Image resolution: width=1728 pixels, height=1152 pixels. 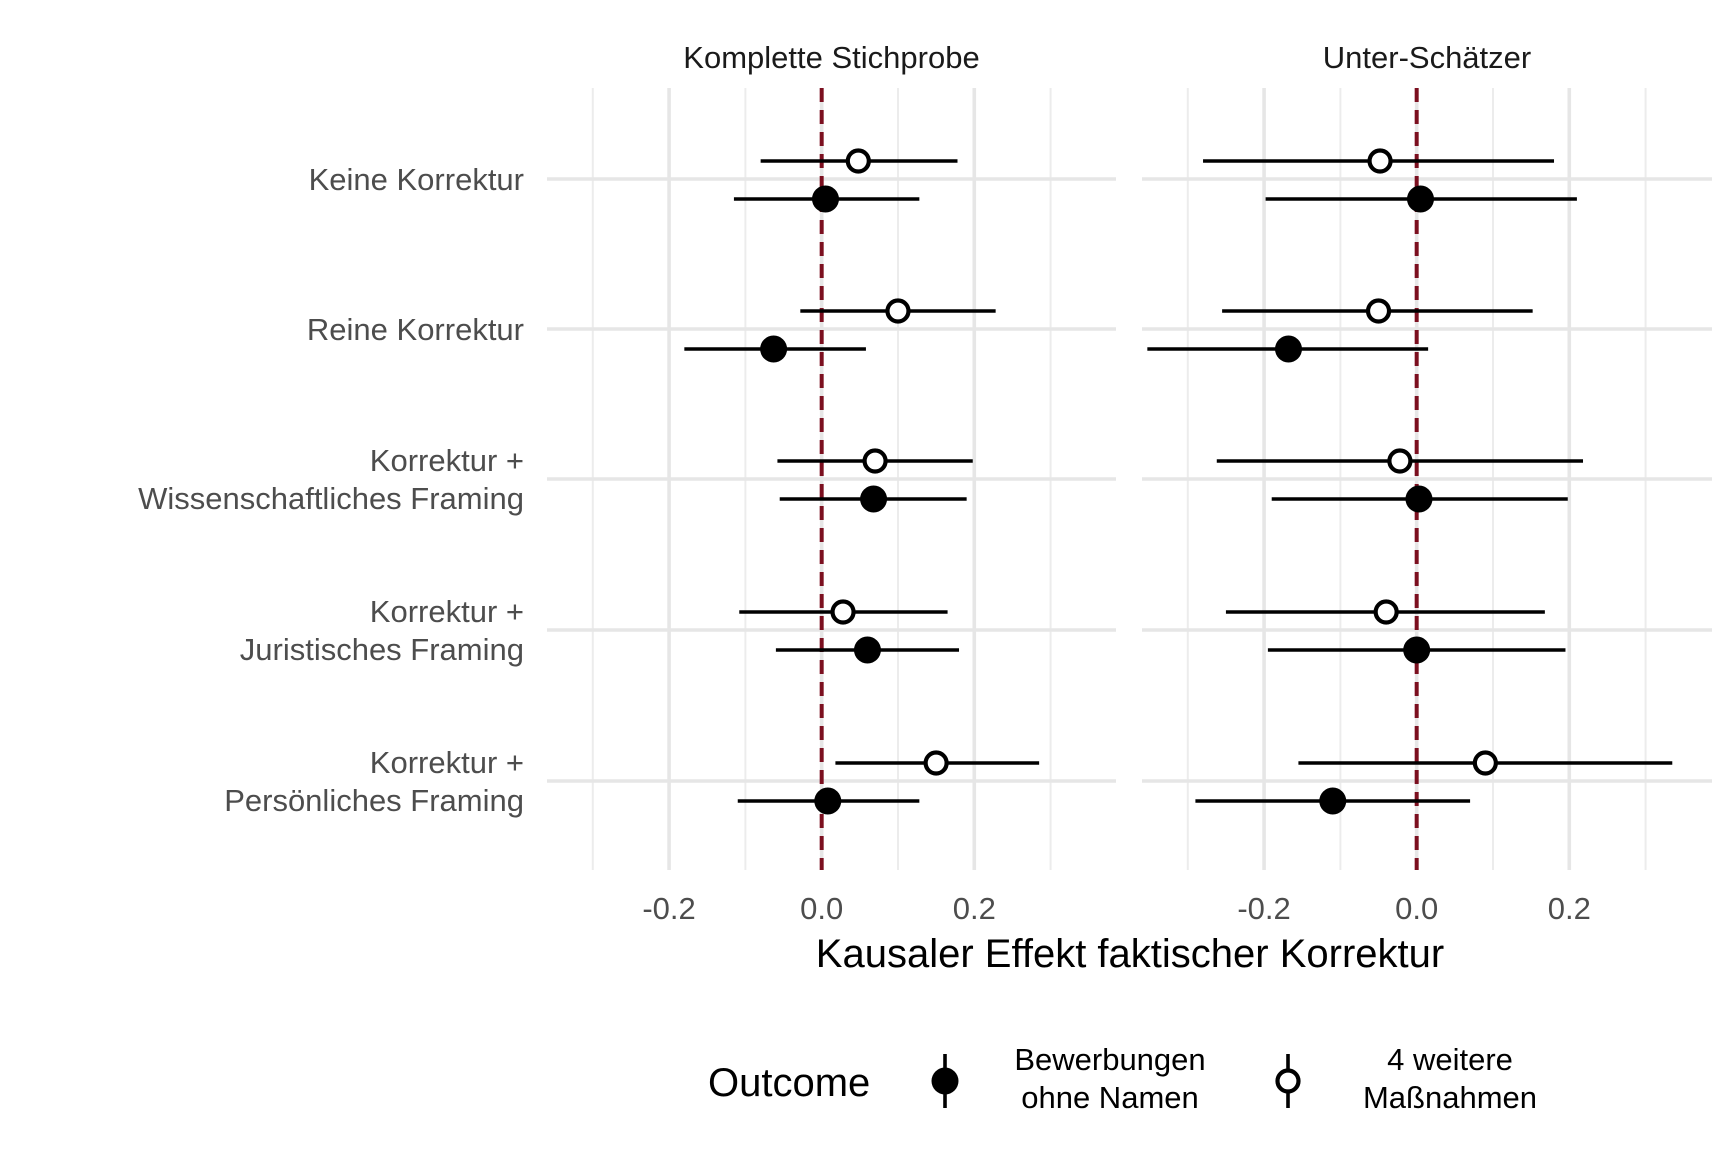 I want to click on category-label: Korrektur + Persönliches Framing, so click(x=374, y=781).